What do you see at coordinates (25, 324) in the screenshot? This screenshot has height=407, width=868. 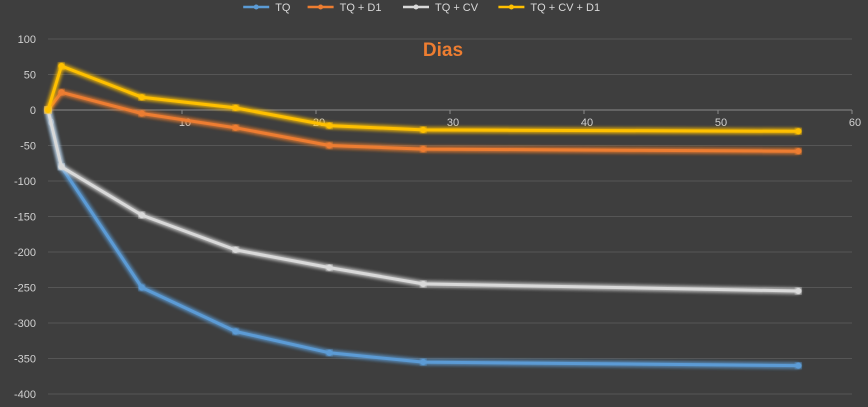 I see `y-tick-label: -300` at bounding box center [25, 324].